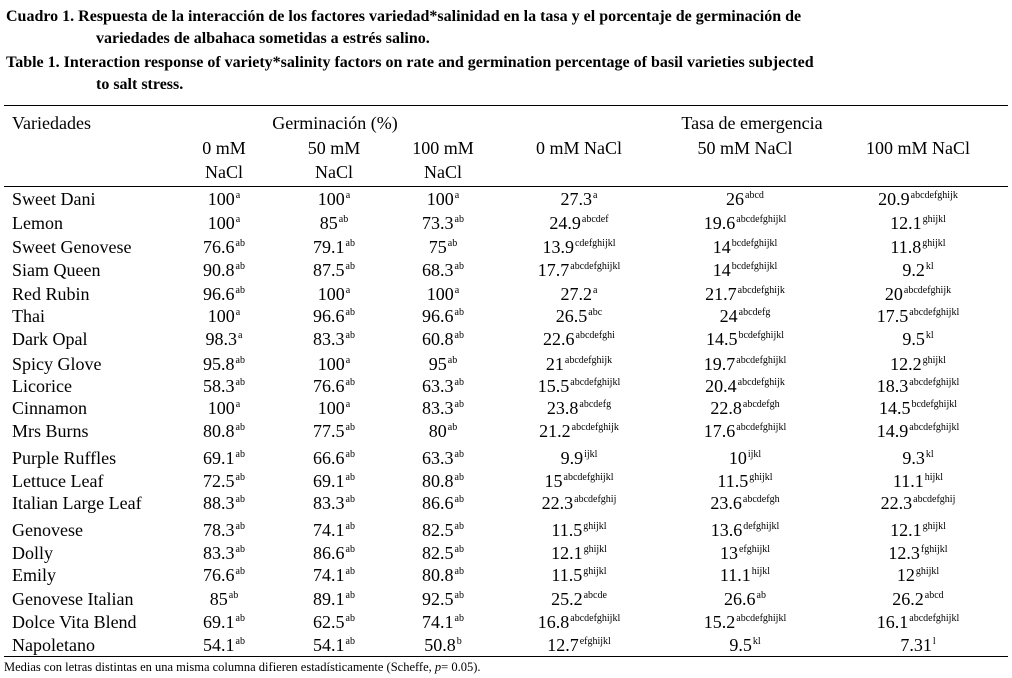 The image size is (1012, 678). What do you see at coordinates (224, 433) in the screenshot?
I see `cell-germ-0: 80.8ab` at bounding box center [224, 433].